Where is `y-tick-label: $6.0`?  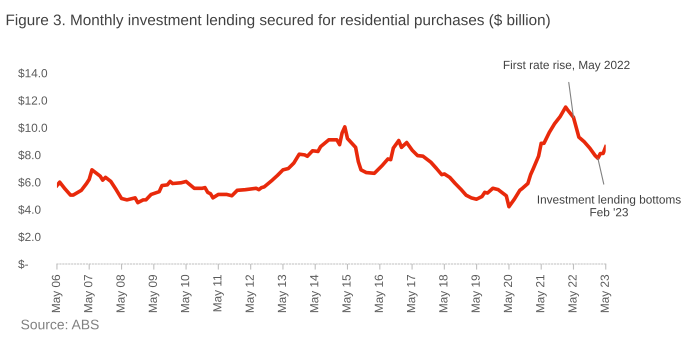
y-tick-label: $6.0 is located at coordinates (29, 183).